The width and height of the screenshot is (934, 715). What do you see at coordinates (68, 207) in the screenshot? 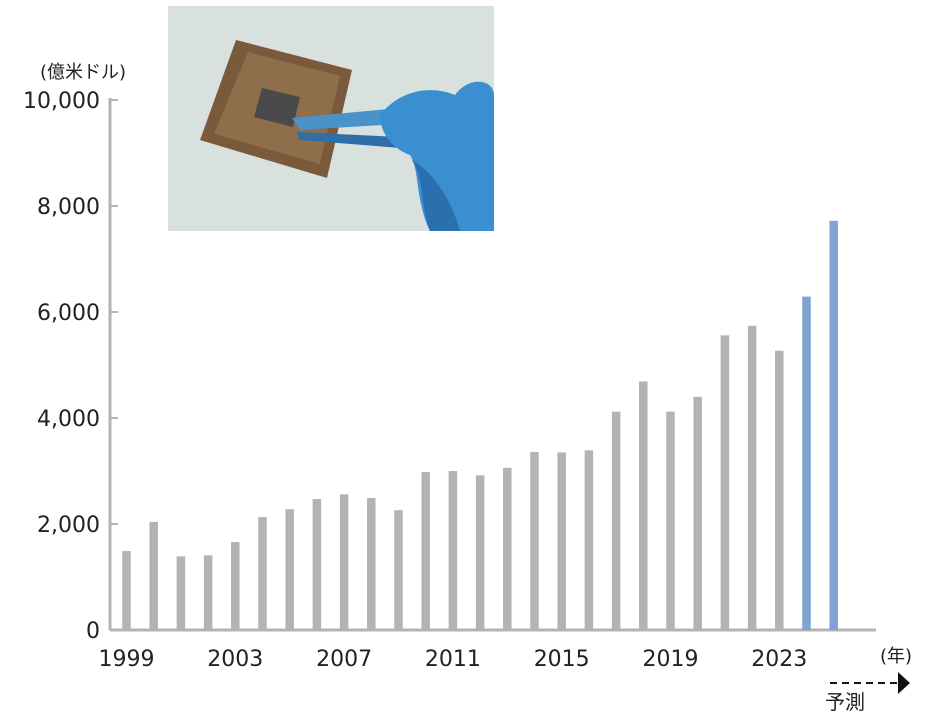
I see `y-tick-label: 8,000` at bounding box center [68, 207].